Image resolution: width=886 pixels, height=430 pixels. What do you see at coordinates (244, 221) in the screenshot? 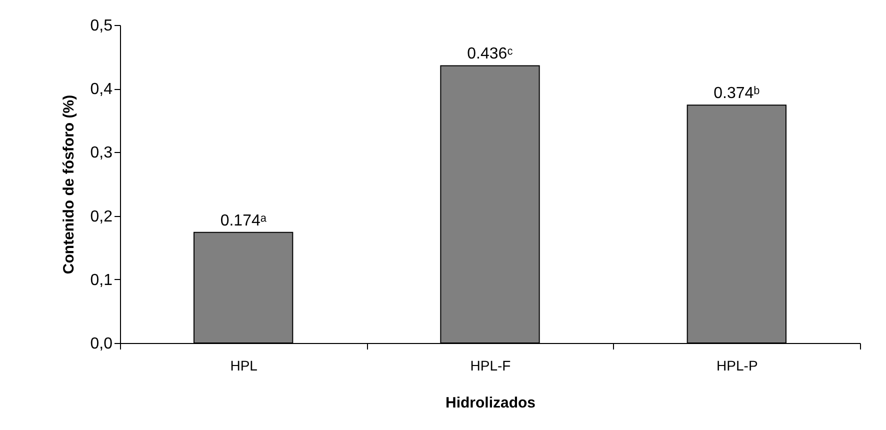
I see `data-label: 0.174ᵃ` at bounding box center [244, 221].